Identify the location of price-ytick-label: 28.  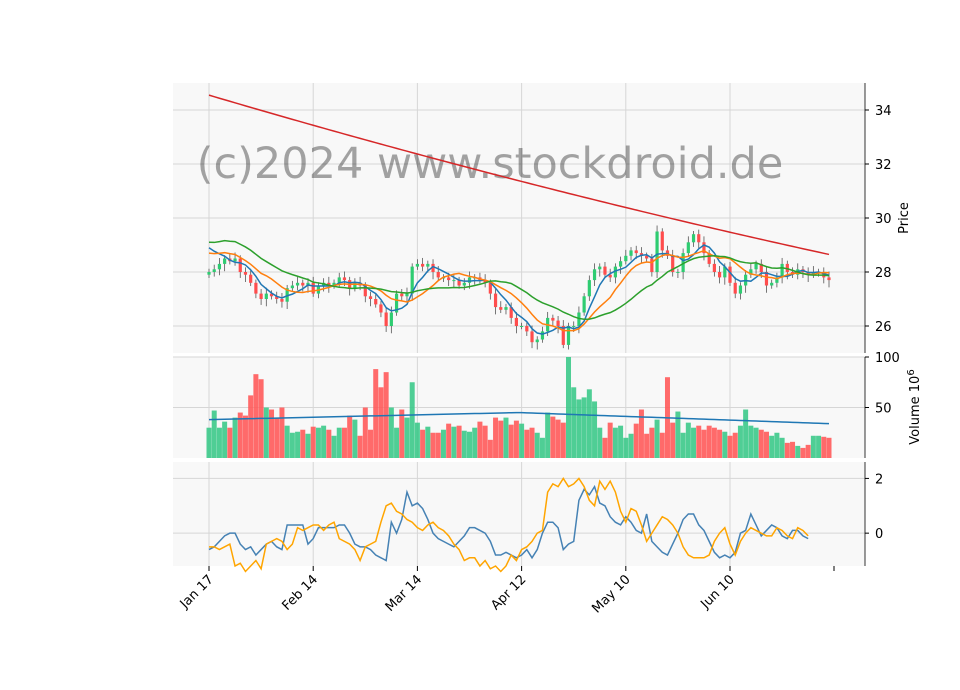
(883, 273).